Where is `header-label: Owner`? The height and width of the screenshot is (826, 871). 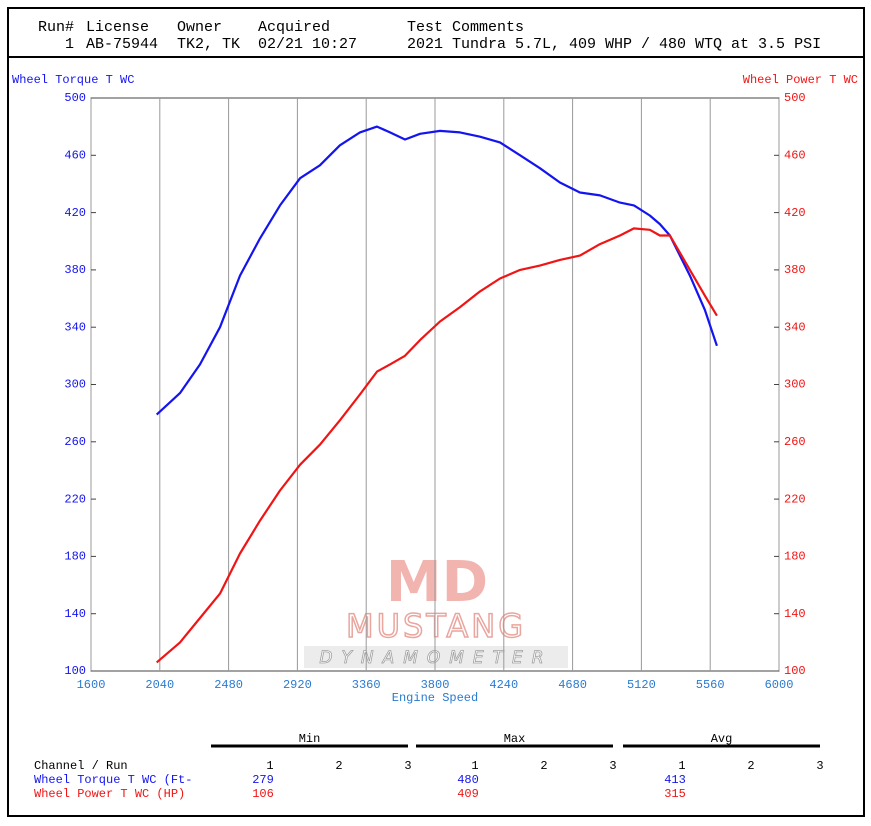
header-label: Owner is located at coordinates (199, 27).